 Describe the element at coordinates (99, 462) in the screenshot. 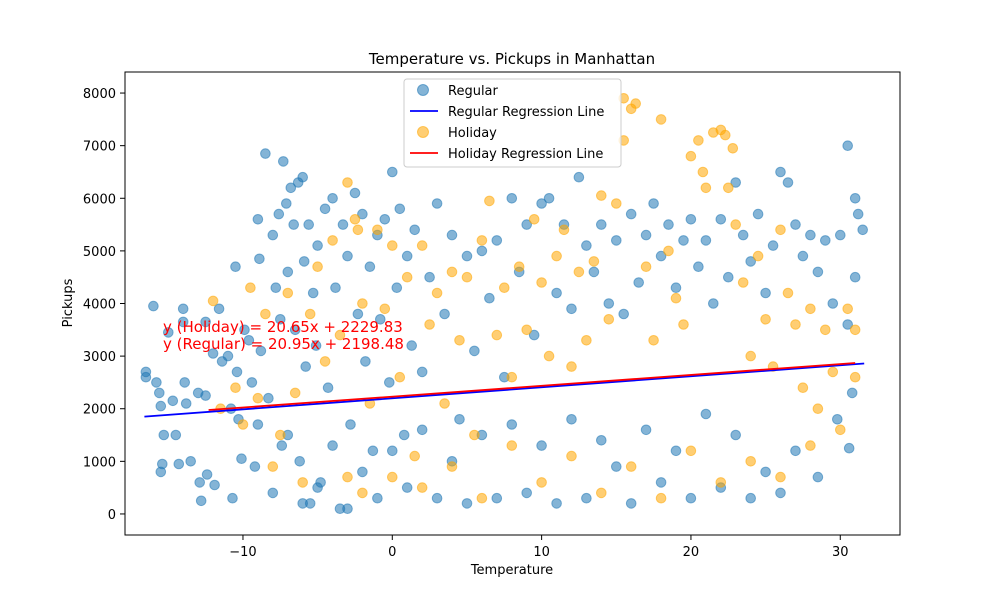

I see `y-tick-label: 1000` at that location.